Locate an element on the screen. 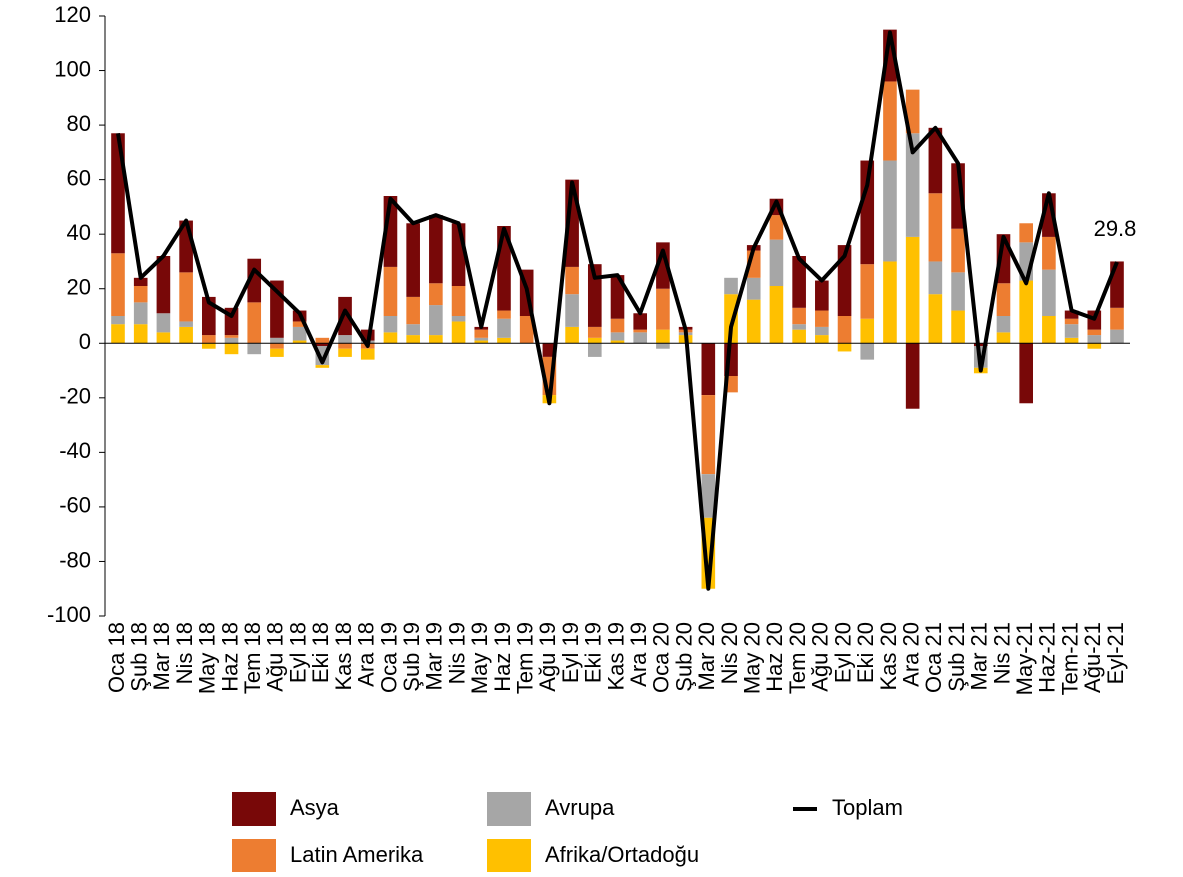 Image resolution: width=1183 pixels, height=877 pixels. x-tick-label: Ara 19 is located at coordinates (638, 654).